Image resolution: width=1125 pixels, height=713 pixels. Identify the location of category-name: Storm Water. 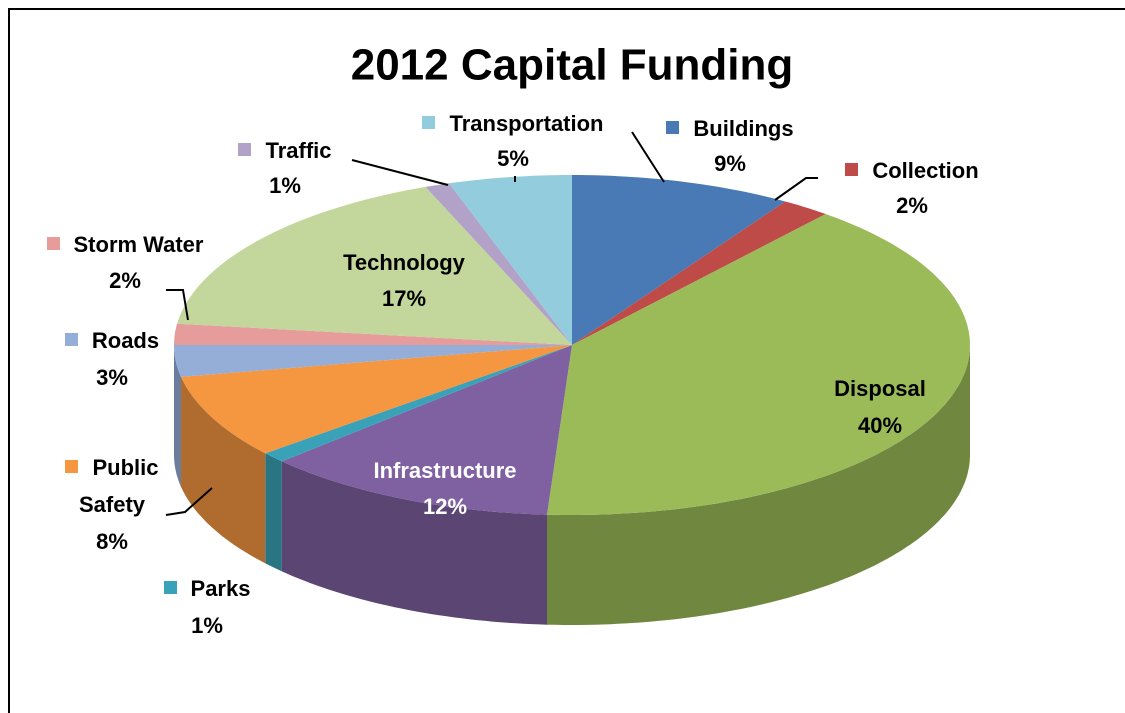
(138, 244).